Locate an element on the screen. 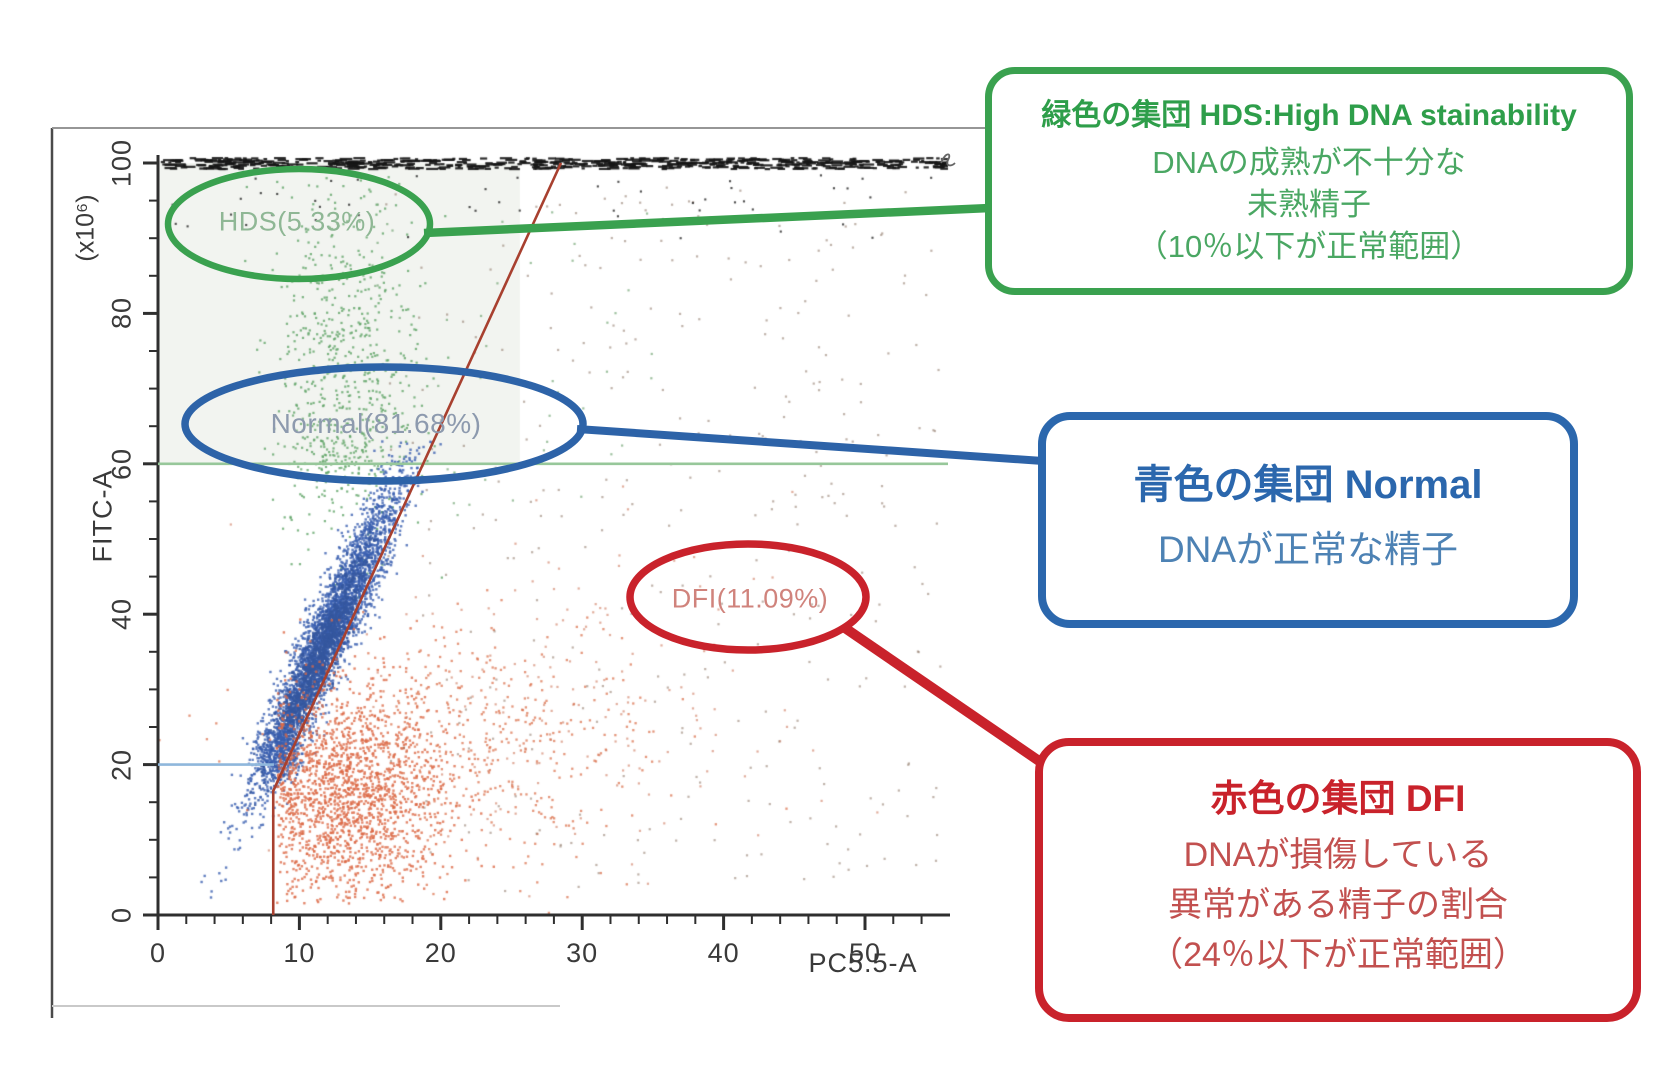 The height and width of the screenshot is (1088, 1674). x-tick-label-30: 30 is located at coordinates (582, 953).